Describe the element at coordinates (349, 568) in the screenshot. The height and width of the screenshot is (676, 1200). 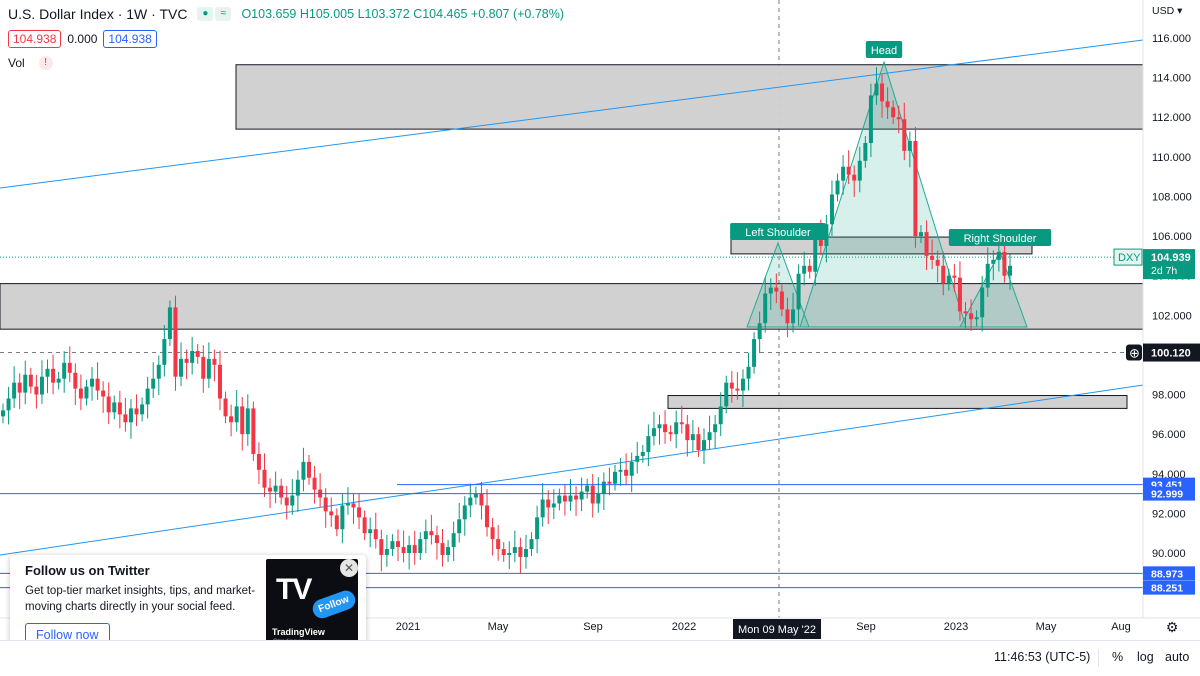
I see `close-icon: ✕` at that location.